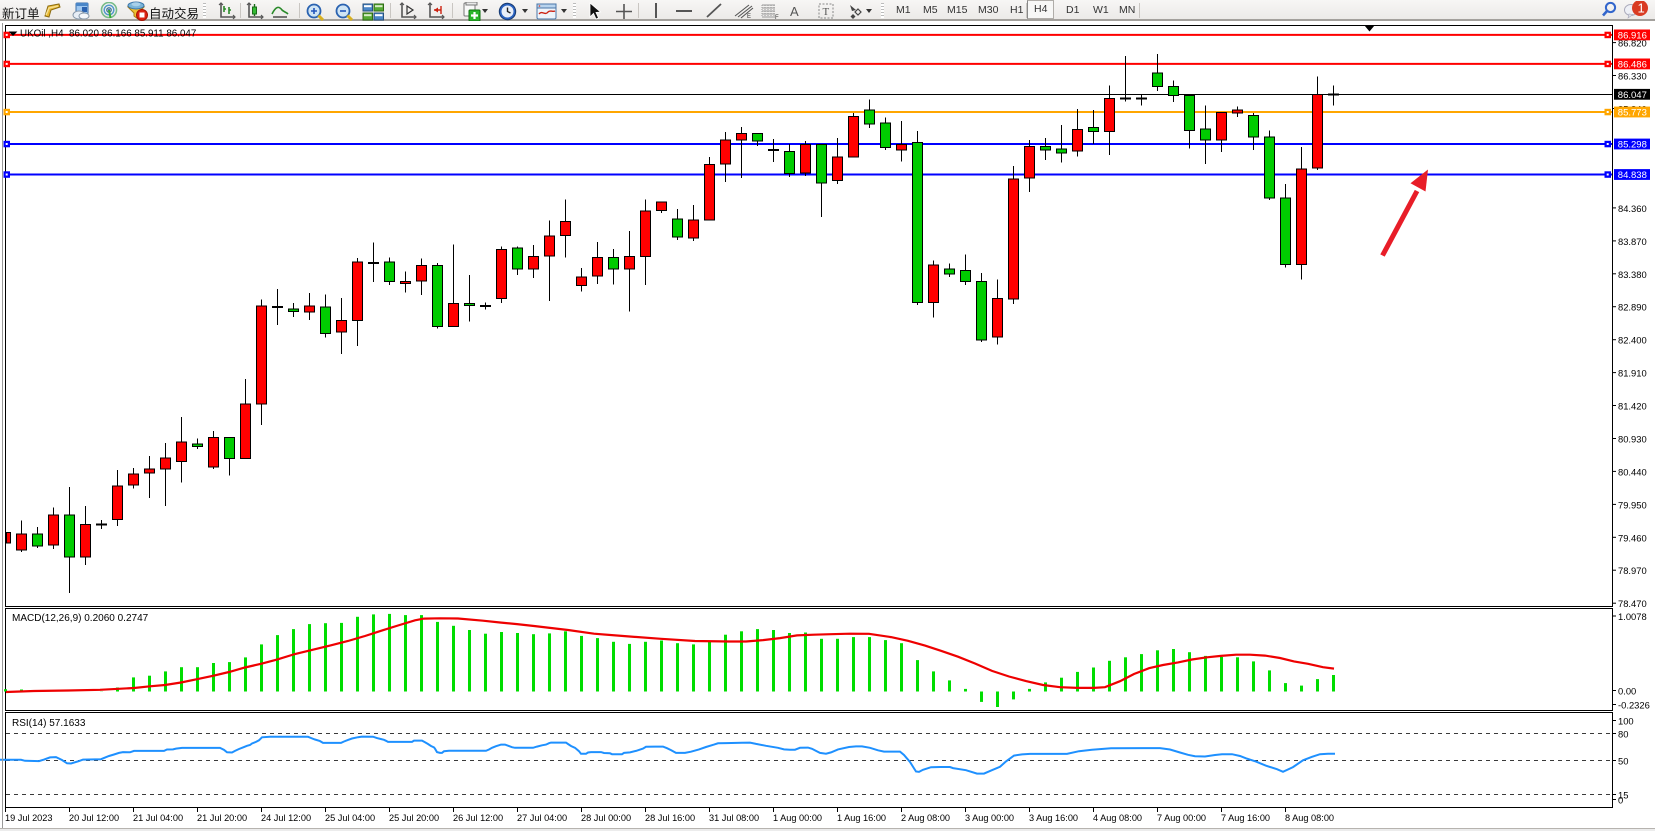 The image size is (1655, 831). What do you see at coordinates (158, 818) in the screenshot?
I see `svg-text: 21 Jul 04:00` at bounding box center [158, 818].